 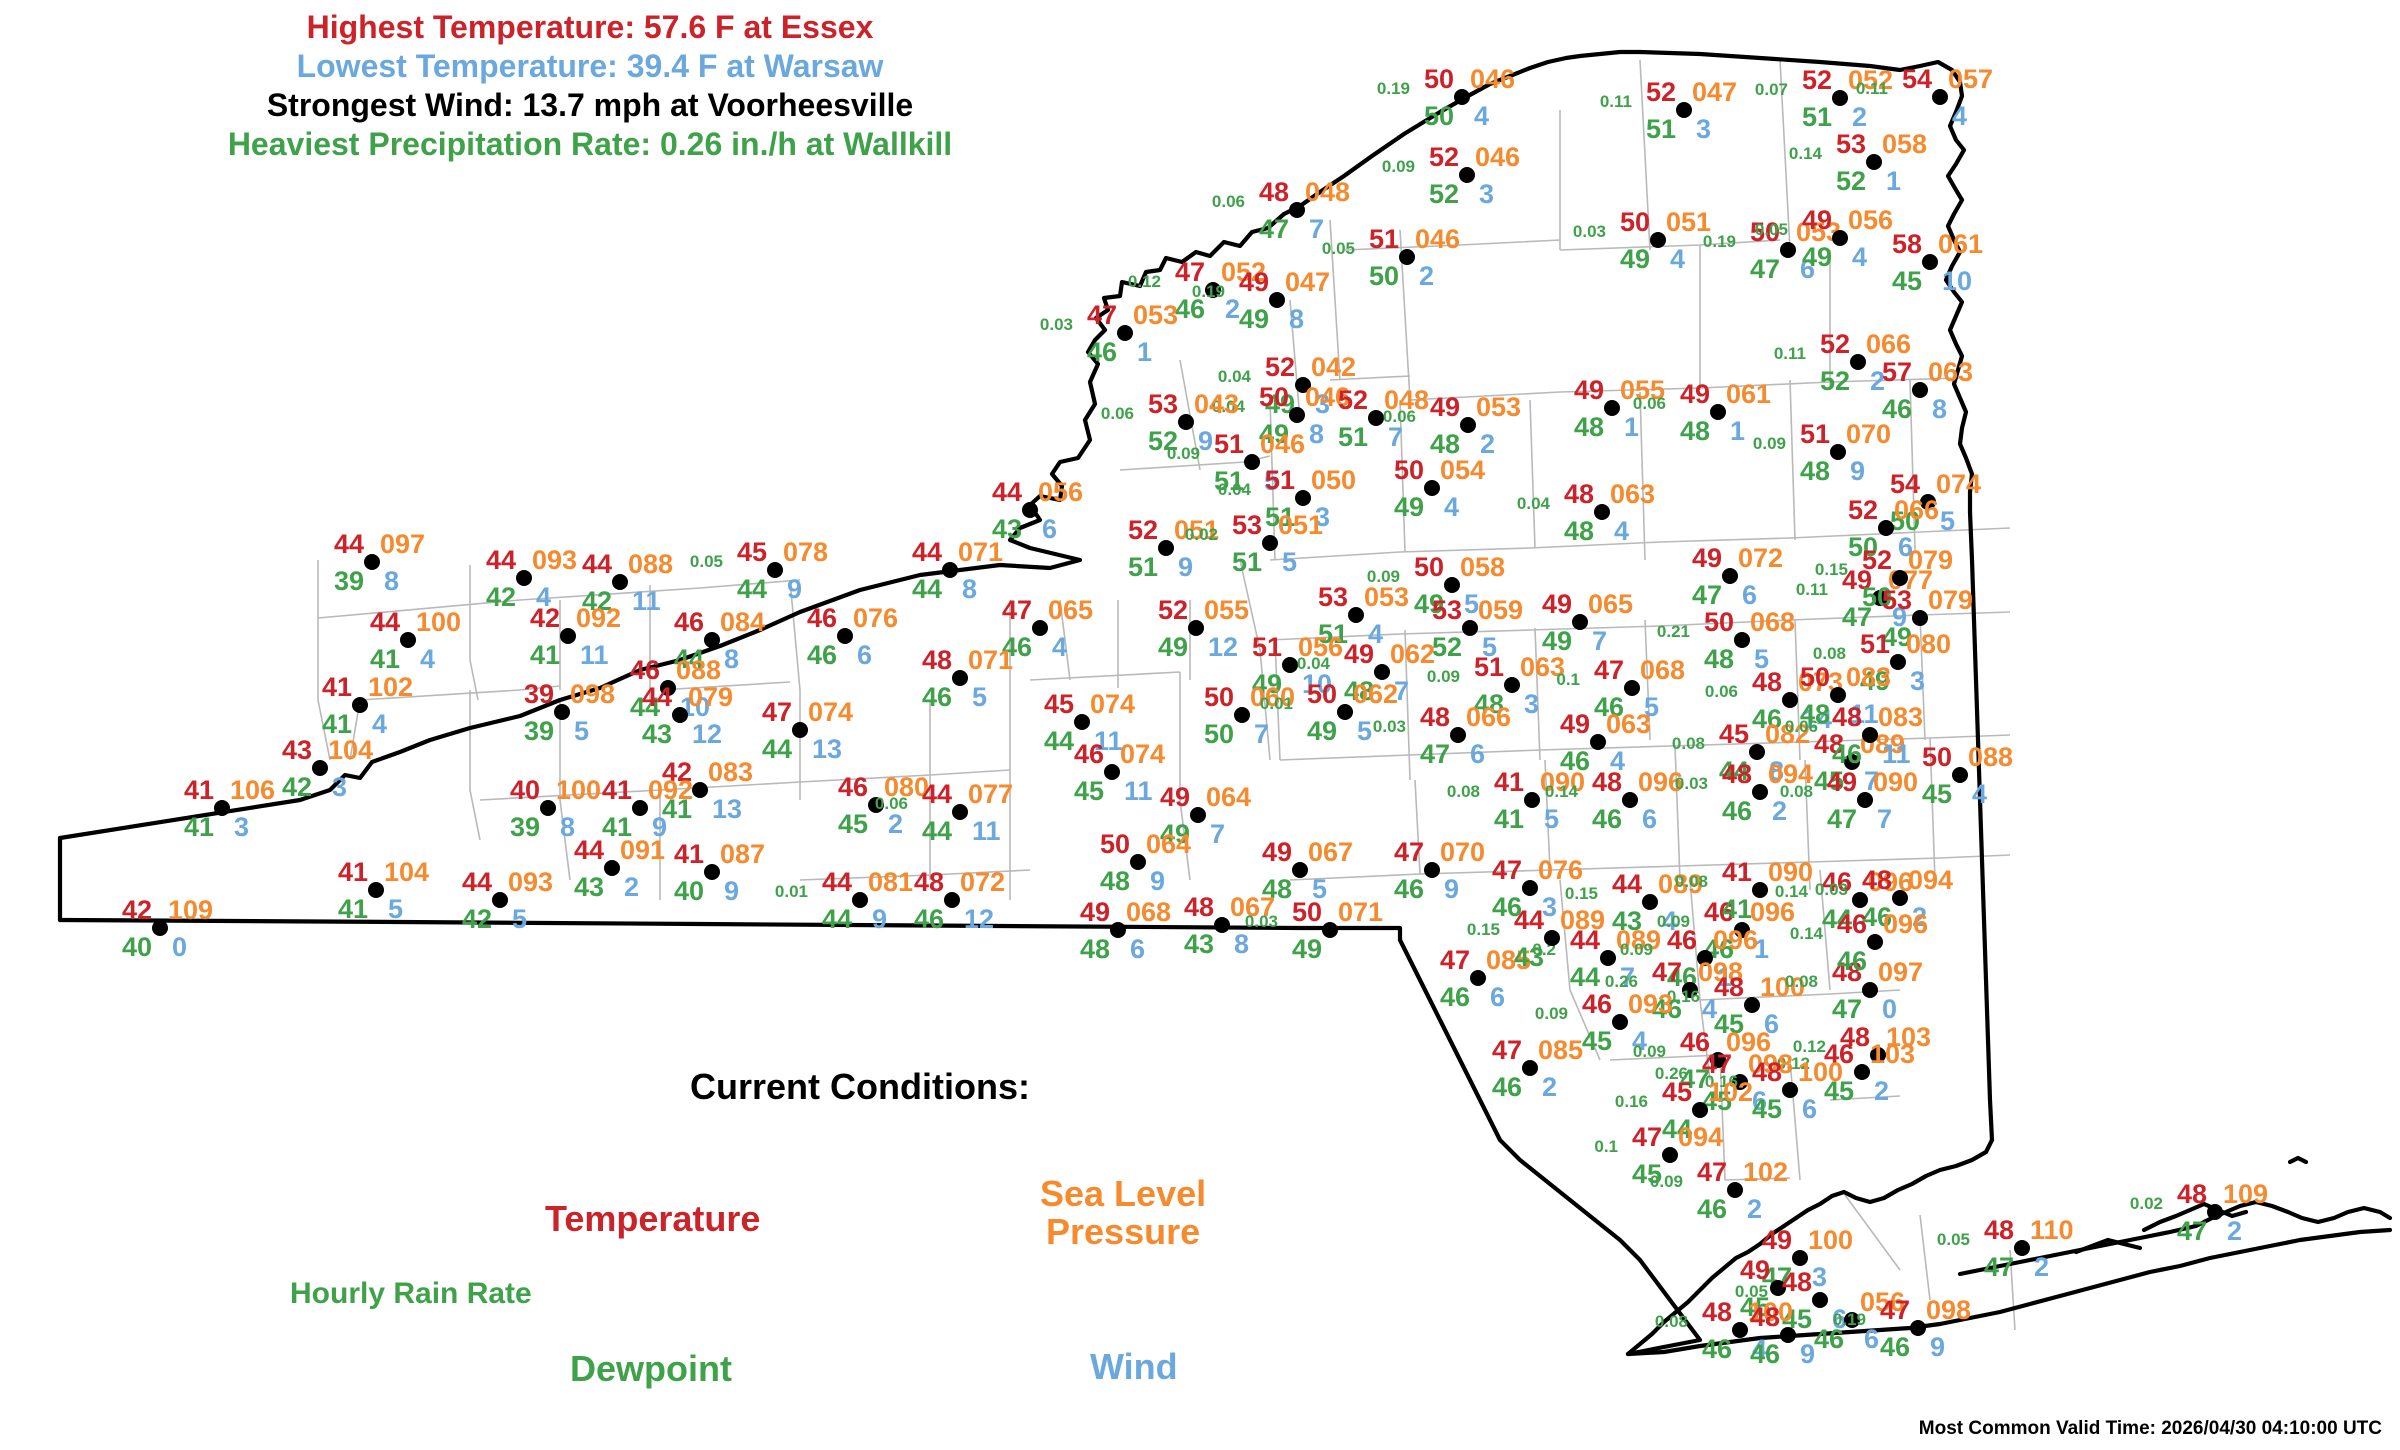 What do you see at coordinates (336, 724) in the screenshot?
I see `station-dewpoint: 41` at bounding box center [336, 724].